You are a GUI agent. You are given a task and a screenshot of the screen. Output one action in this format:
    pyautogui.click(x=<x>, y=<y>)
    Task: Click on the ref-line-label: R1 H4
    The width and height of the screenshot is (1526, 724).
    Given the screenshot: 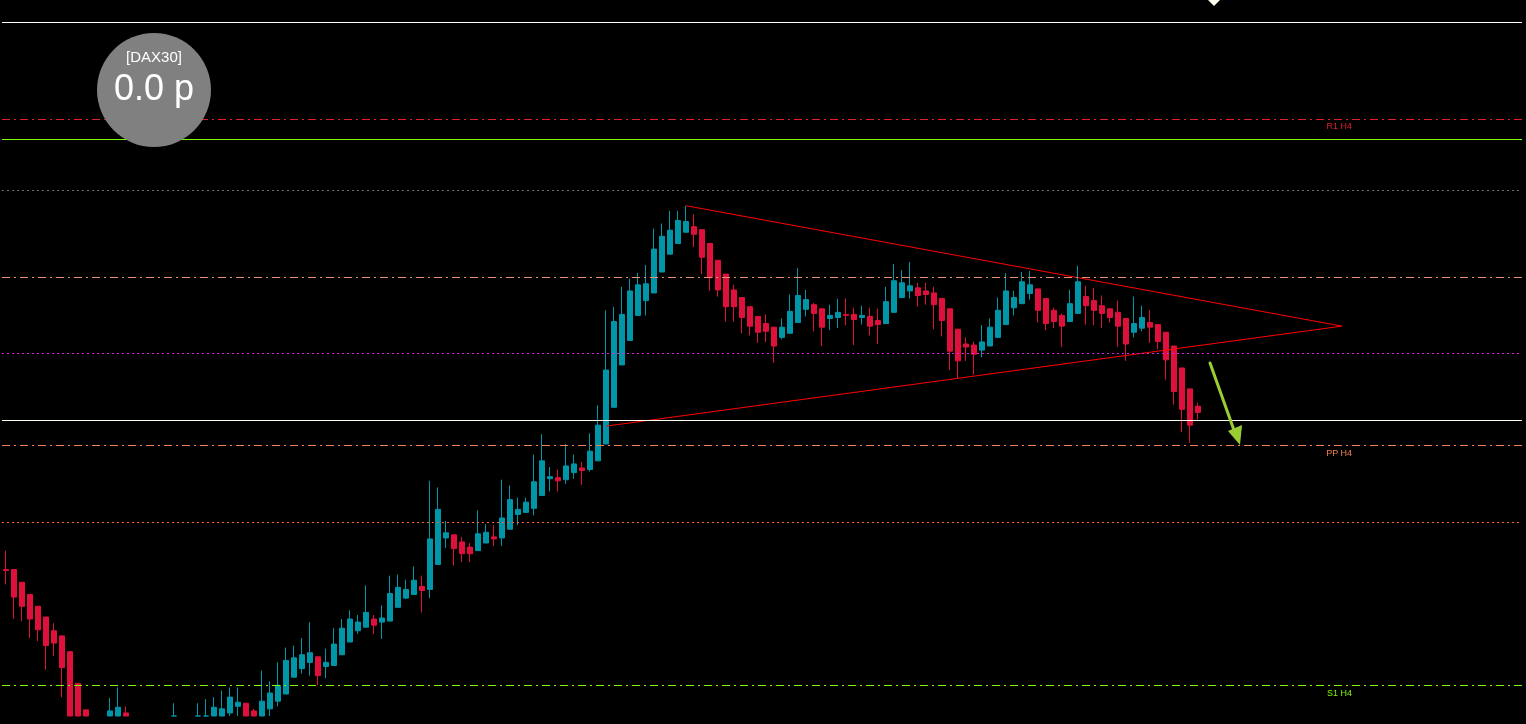 What is the action you would take?
    pyautogui.click(x=1339, y=126)
    